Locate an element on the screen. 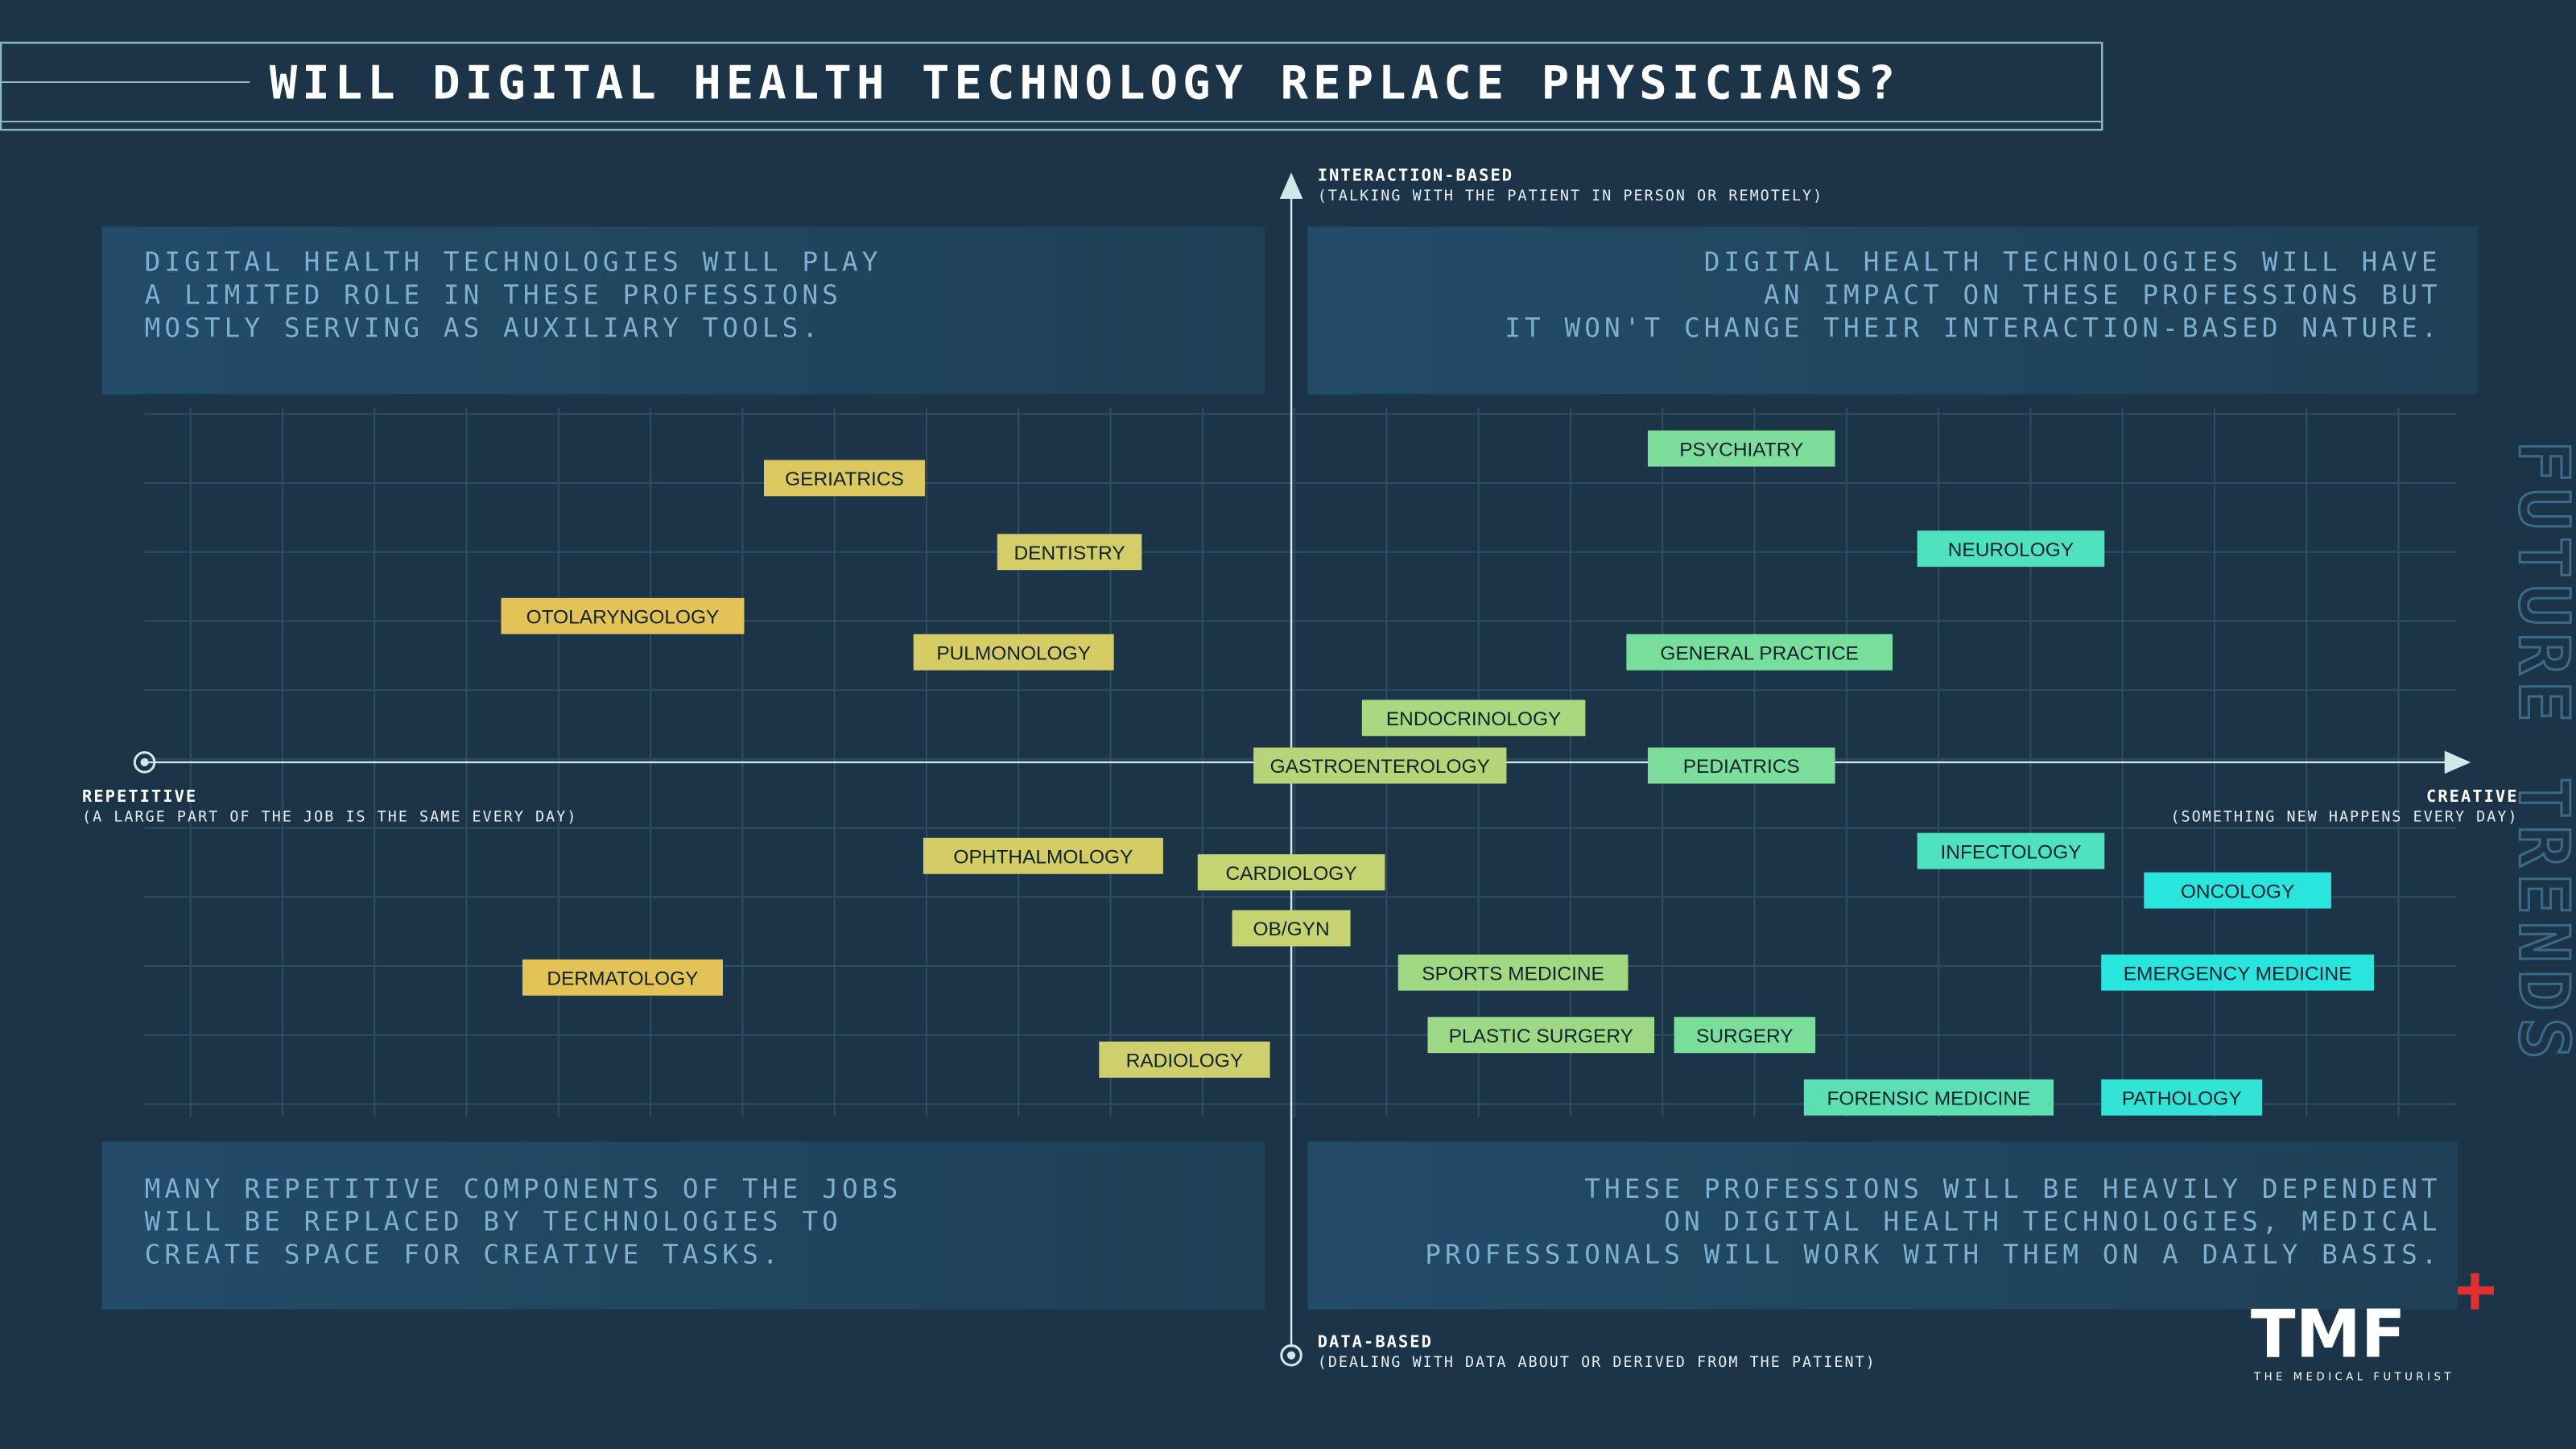 Image resolution: width=2576 pixels, height=1449 pixels. node-label: ENDOCRINOLOGY is located at coordinates (1474, 719).